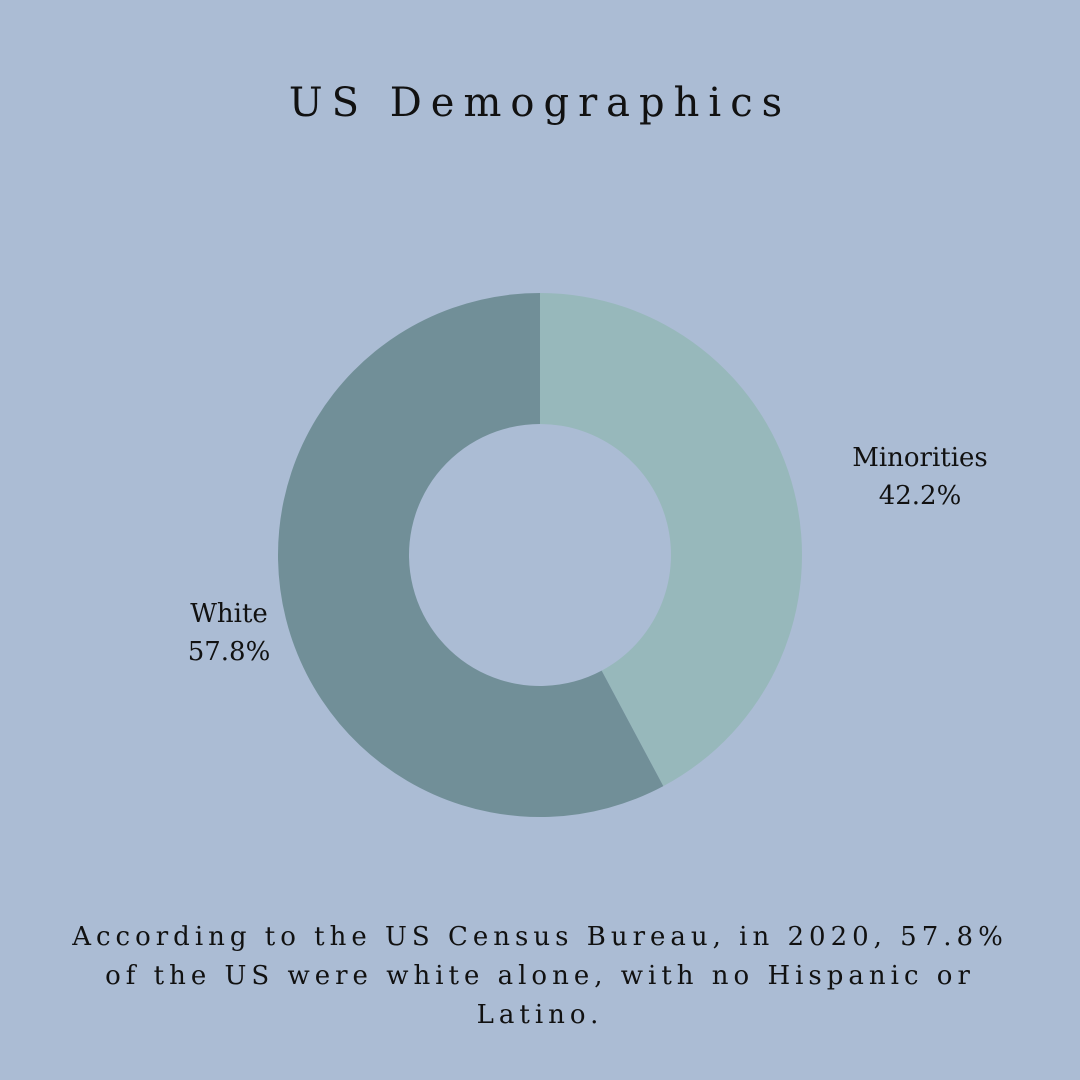  What do you see at coordinates (540, 103) in the screenshot?
I see `chart-title: US Demographics` at bounding box center [540, 103].